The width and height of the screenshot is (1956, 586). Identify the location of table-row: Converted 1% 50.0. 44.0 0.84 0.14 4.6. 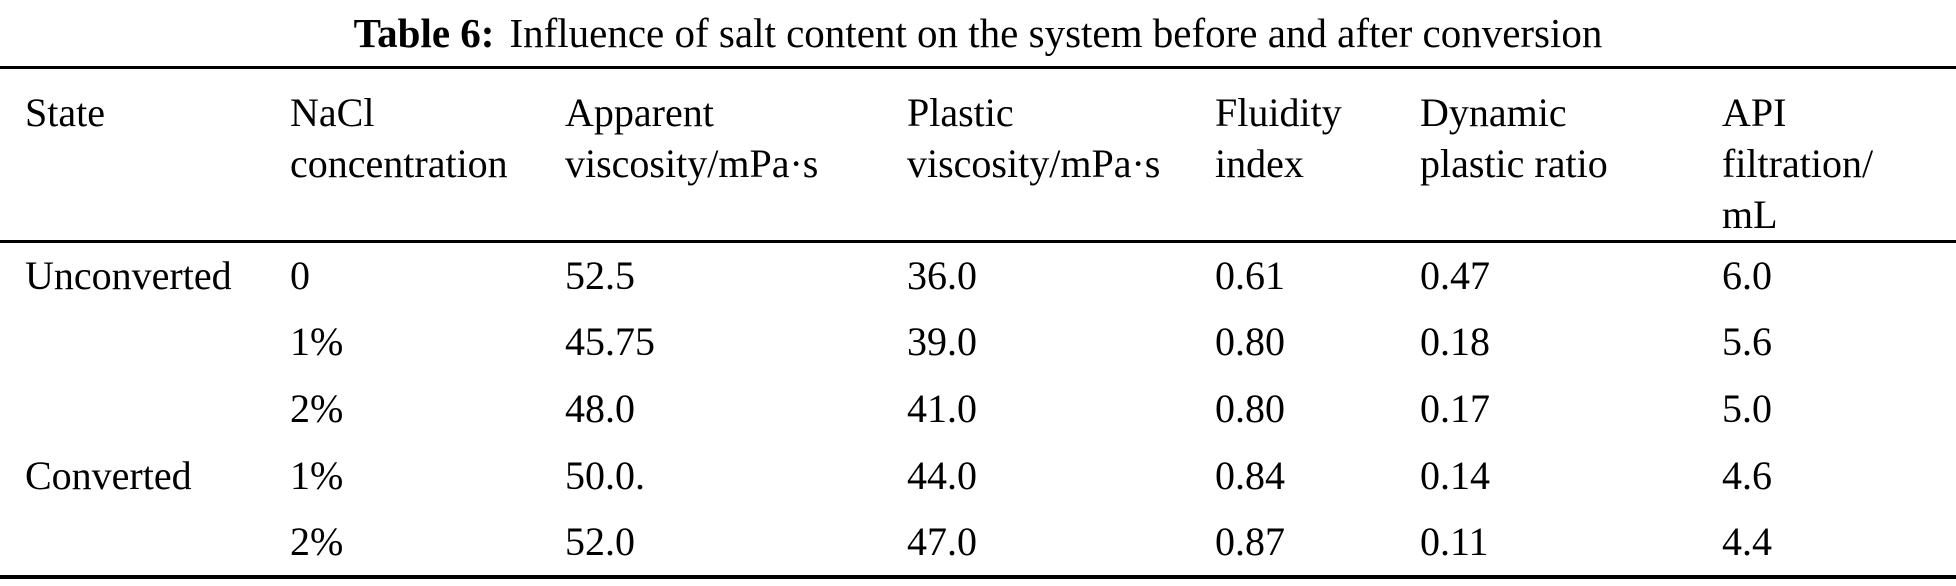
(978, 476).